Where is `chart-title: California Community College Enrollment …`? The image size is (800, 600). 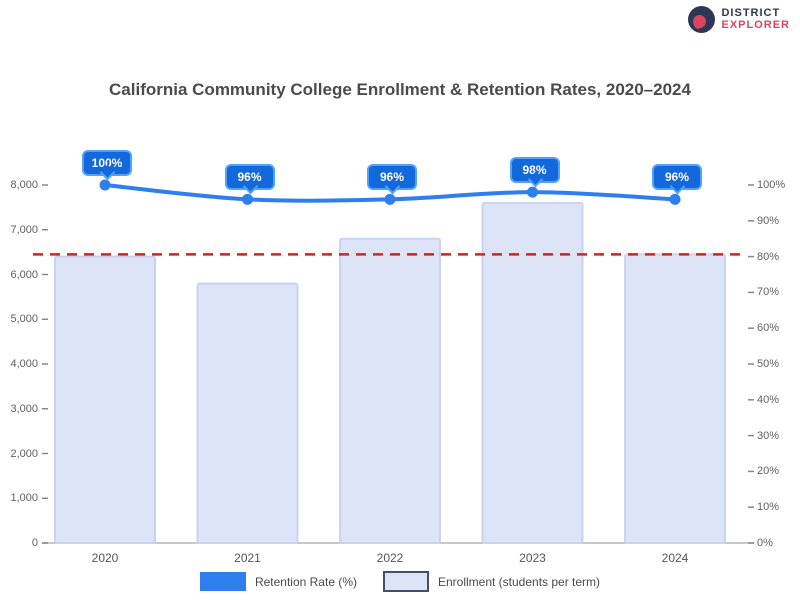 chart-title: California Community College Enrollment … is located at coordinates (400, 89).